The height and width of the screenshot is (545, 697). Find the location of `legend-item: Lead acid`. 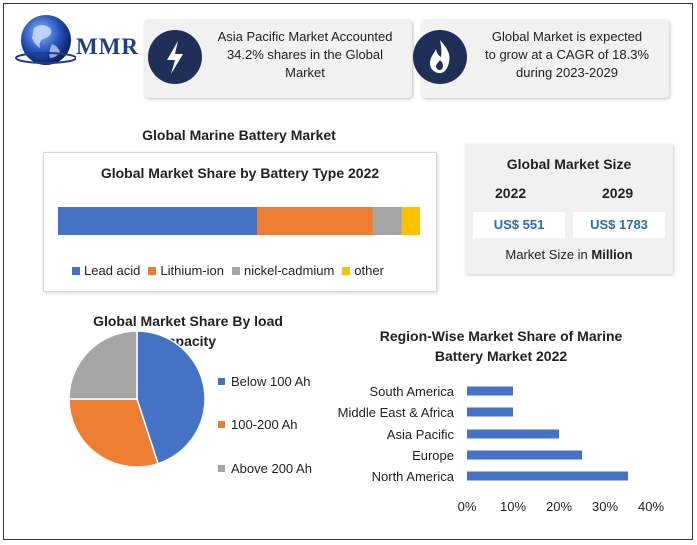

legend-item: Lead acid is located at coordinates (106, 270).